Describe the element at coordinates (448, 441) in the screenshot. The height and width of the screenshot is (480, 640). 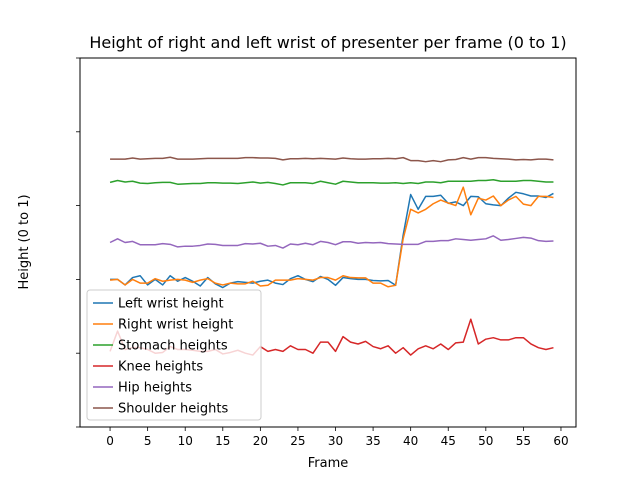
I see `x-tick-label-9: 45` at that location.